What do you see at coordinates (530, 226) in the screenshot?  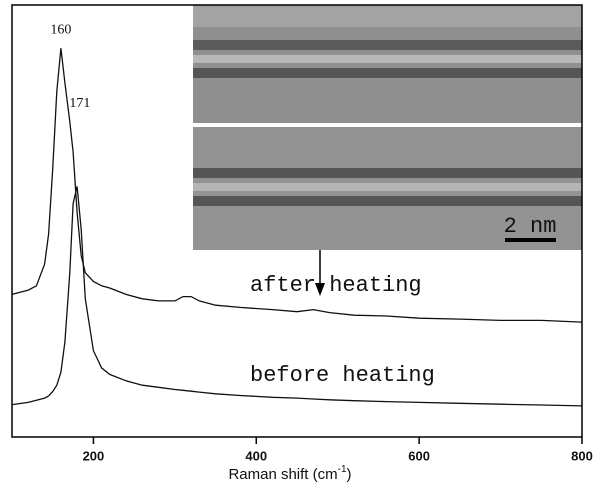 I see `scale-bar-label: 2 nm` at bounding box center [530, 226].